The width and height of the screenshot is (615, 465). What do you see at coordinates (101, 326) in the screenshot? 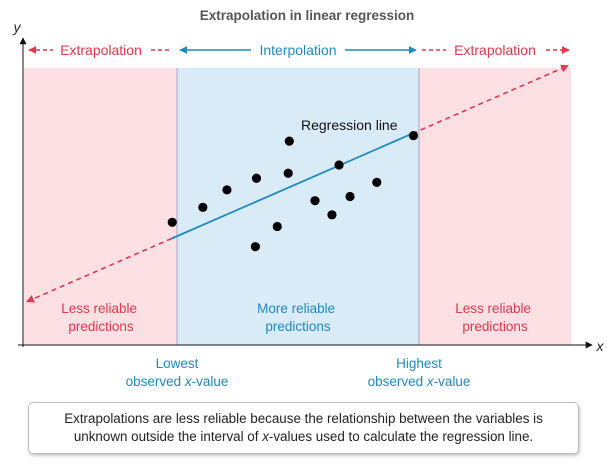
I see `left-note-line-2: predictions` at bounding box center [101, 326].